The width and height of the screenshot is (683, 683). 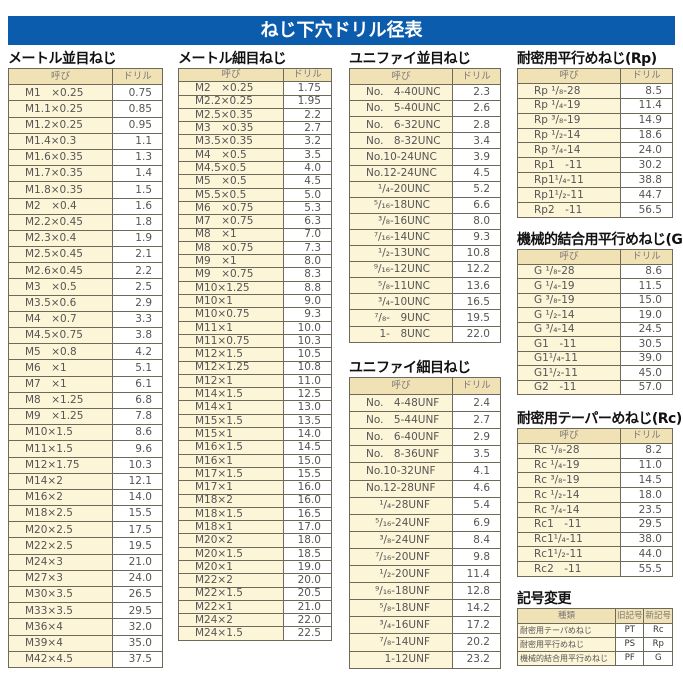 What do you see at coordinates (401, 591) in the screenshot?
I see `thread-size: ⁹/₁₆-18UNF` at bounding box center [401, 591].